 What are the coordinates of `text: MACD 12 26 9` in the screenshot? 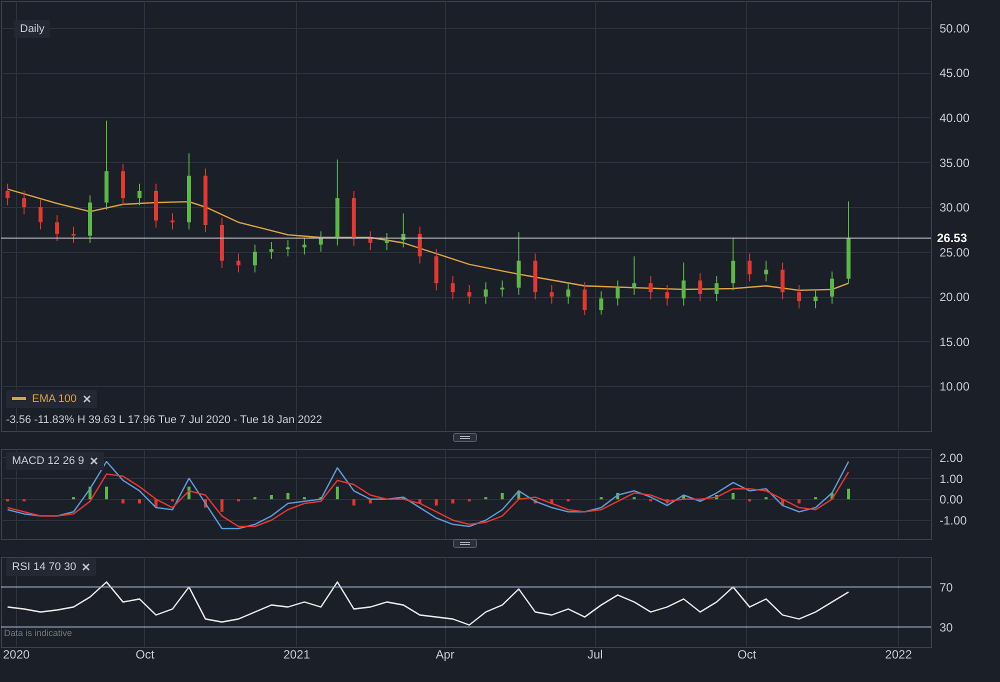 It's located at (48, 461).